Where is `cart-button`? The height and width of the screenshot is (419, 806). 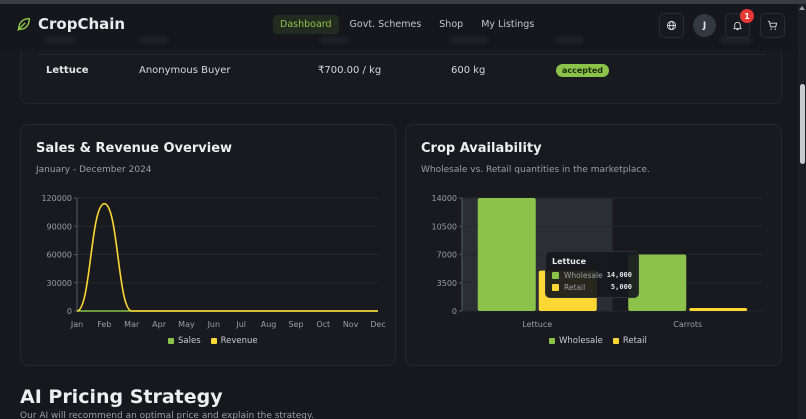
cart-button is located at coordinates (772, 25).